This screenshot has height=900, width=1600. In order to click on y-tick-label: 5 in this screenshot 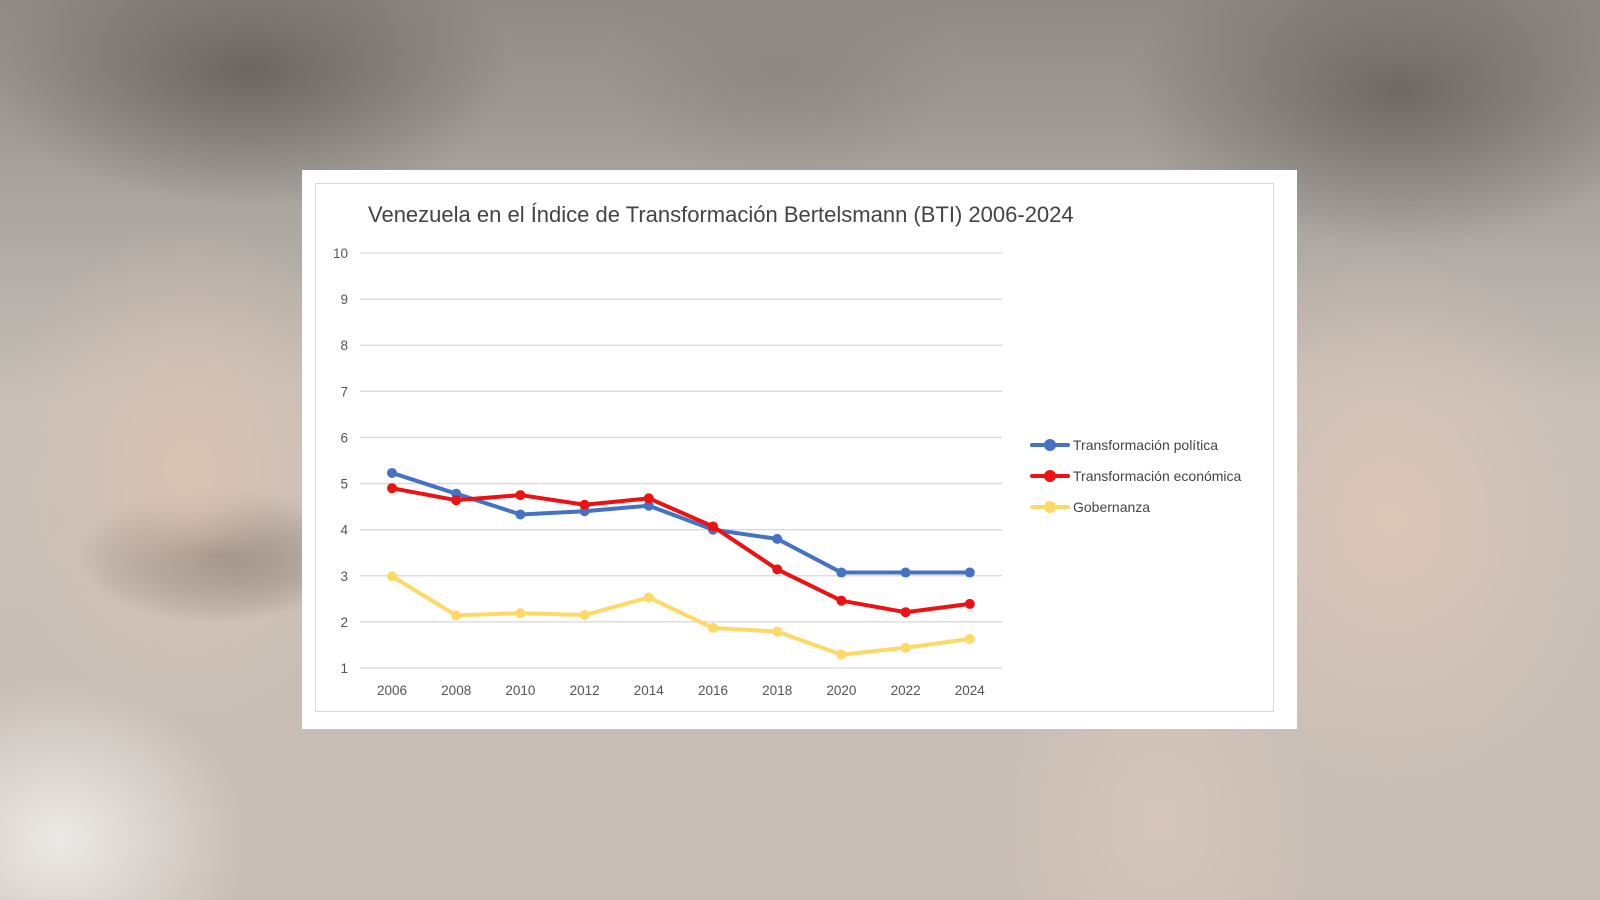, I will do `click(344, 484)`.